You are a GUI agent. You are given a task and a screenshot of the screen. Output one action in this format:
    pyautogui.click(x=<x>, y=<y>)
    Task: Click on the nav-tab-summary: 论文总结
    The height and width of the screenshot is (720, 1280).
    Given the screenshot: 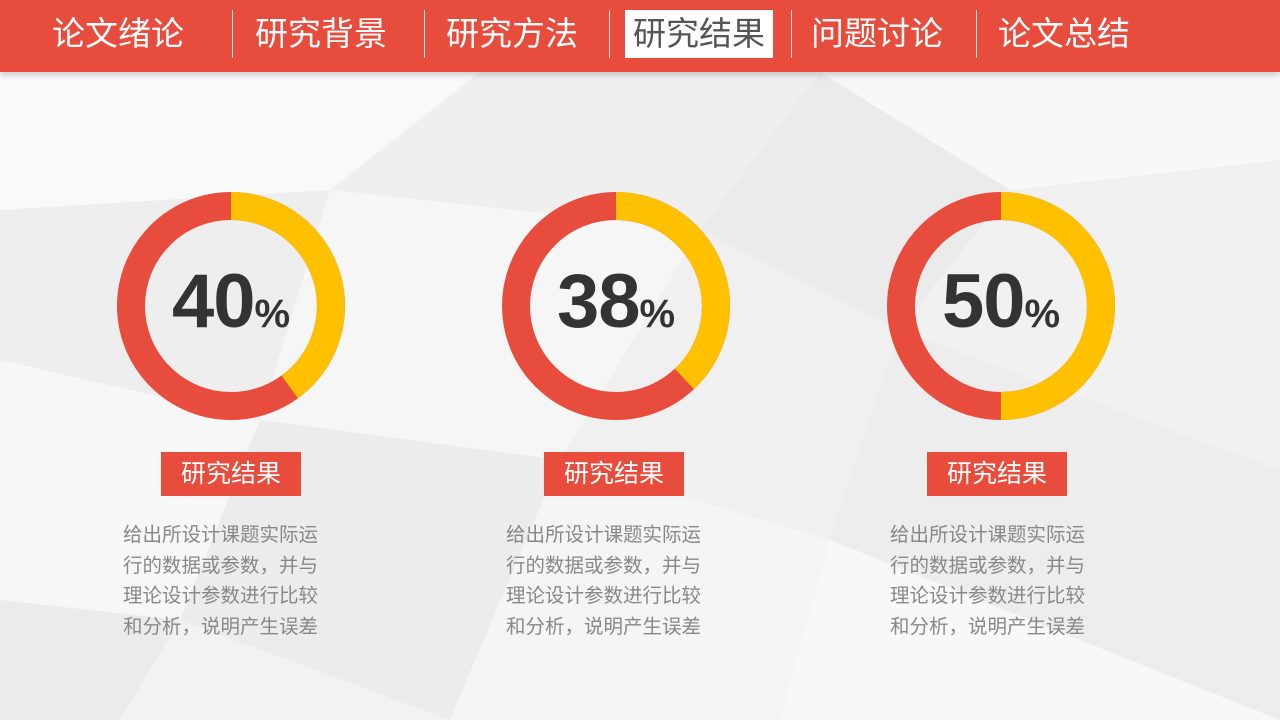 What is the action you would take?
    pyautogui.click(x=1064, y=33)
    